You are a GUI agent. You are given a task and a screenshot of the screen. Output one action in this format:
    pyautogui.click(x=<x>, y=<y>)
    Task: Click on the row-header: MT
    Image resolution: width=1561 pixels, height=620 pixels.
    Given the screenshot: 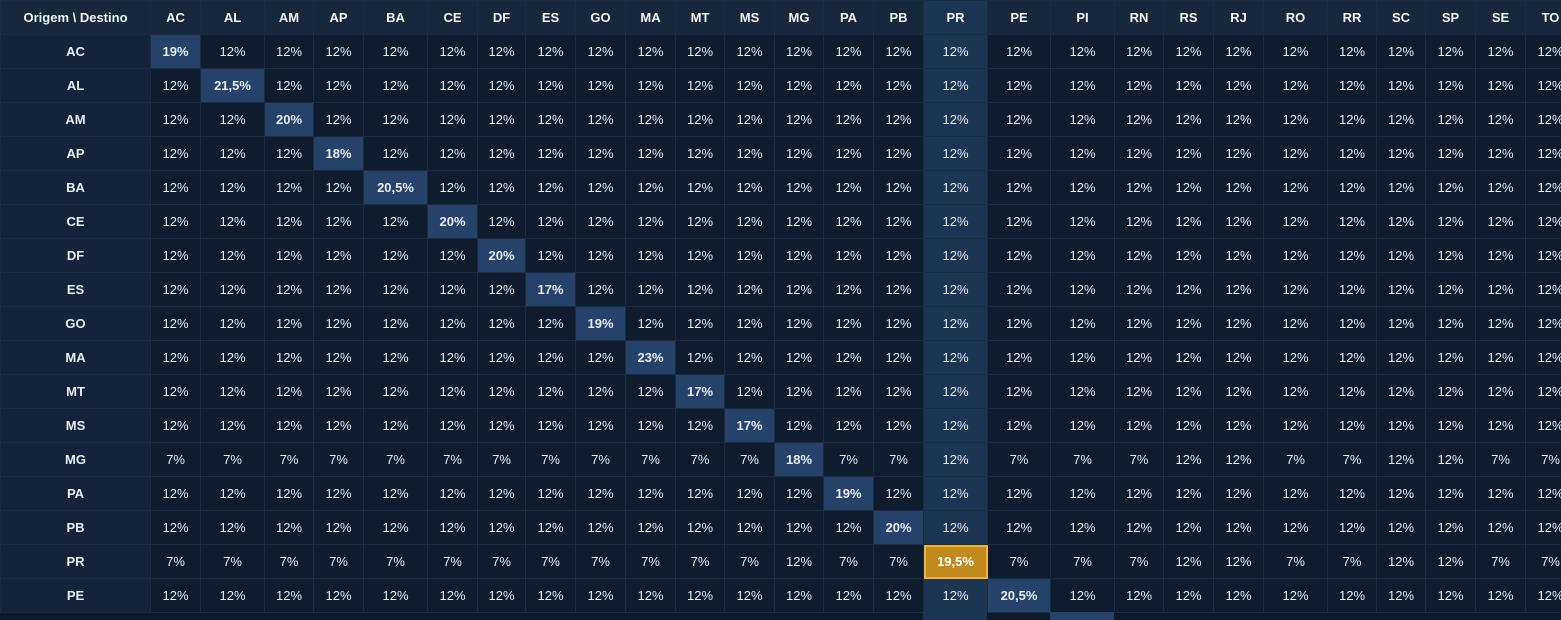 What is the action you would take?
    pyautogui.click(x=75, y=391)
    